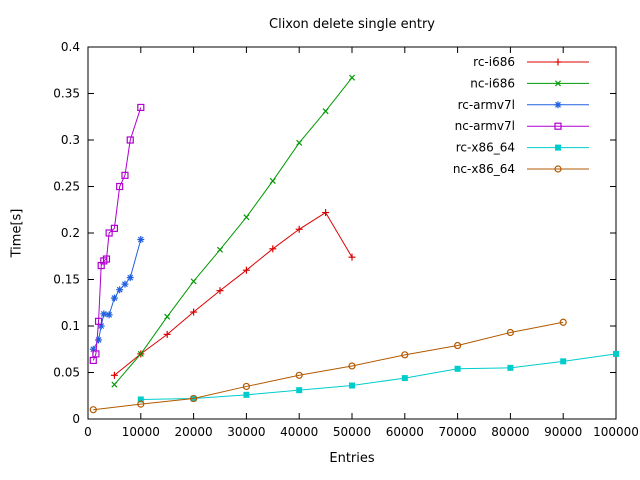  What do you see at coordinates (405, 432) in the screenshot?
I see `x-tick-label: 60000` at bounding box center [405, 432].